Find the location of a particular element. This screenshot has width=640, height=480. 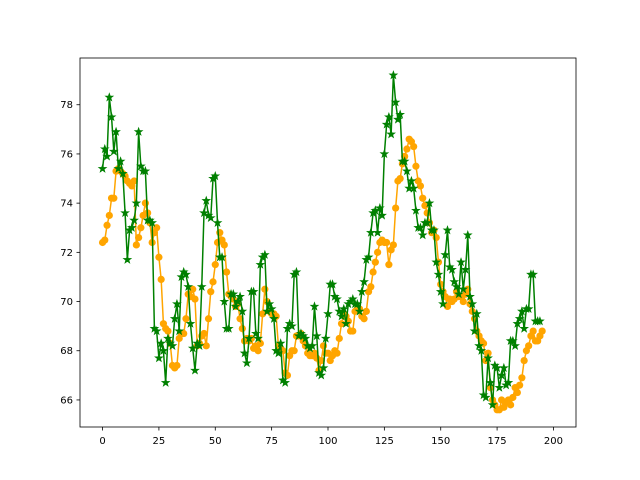

x-tick-label: 25 is located at coordinates (159, 441).